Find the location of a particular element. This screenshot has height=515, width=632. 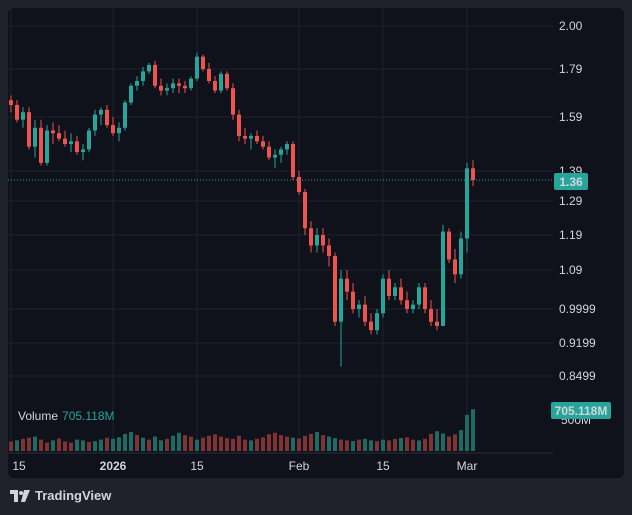

tradingview-name: TradingView is located at coordinates (73, 495).